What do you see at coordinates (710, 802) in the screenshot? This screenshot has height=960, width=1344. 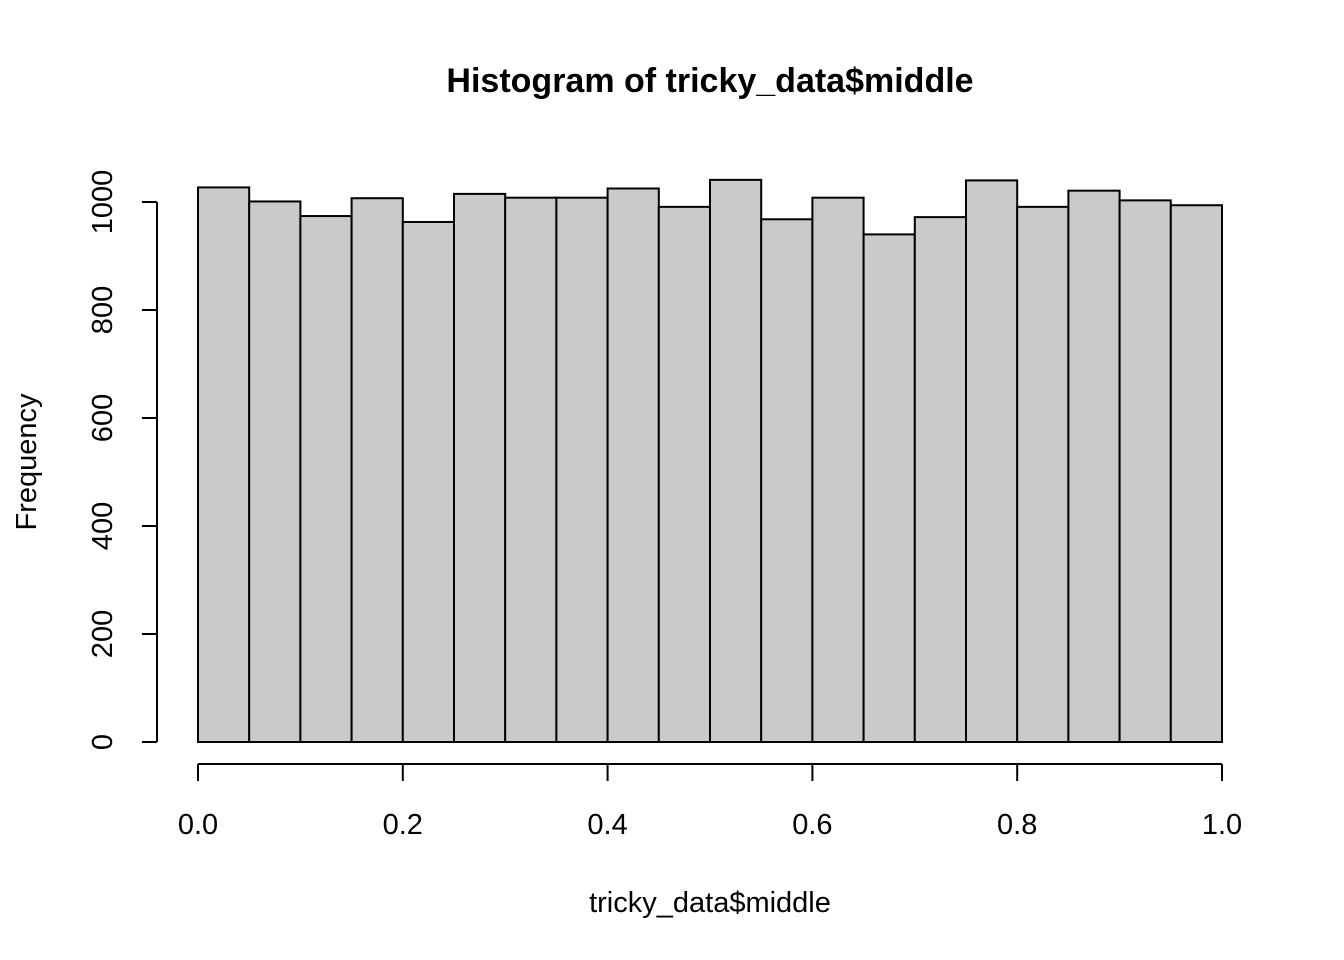 I see `x-axis: 0.0 0.2 0.4 0.6 0.8 1.0` at bounding box center [710, 802].